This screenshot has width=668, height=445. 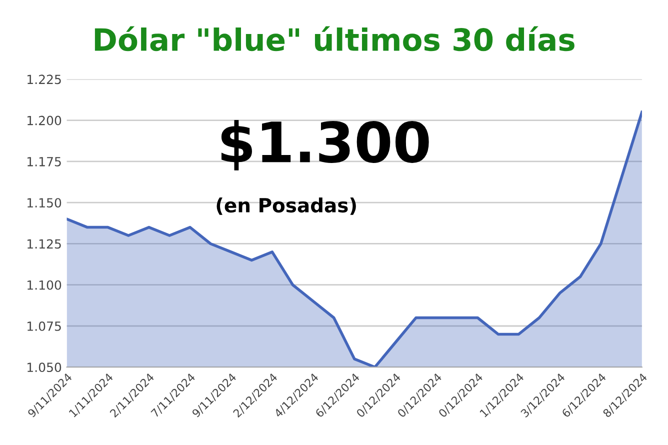 I want to click on y-tick-label: 1.100, so click(x=45, y=285).